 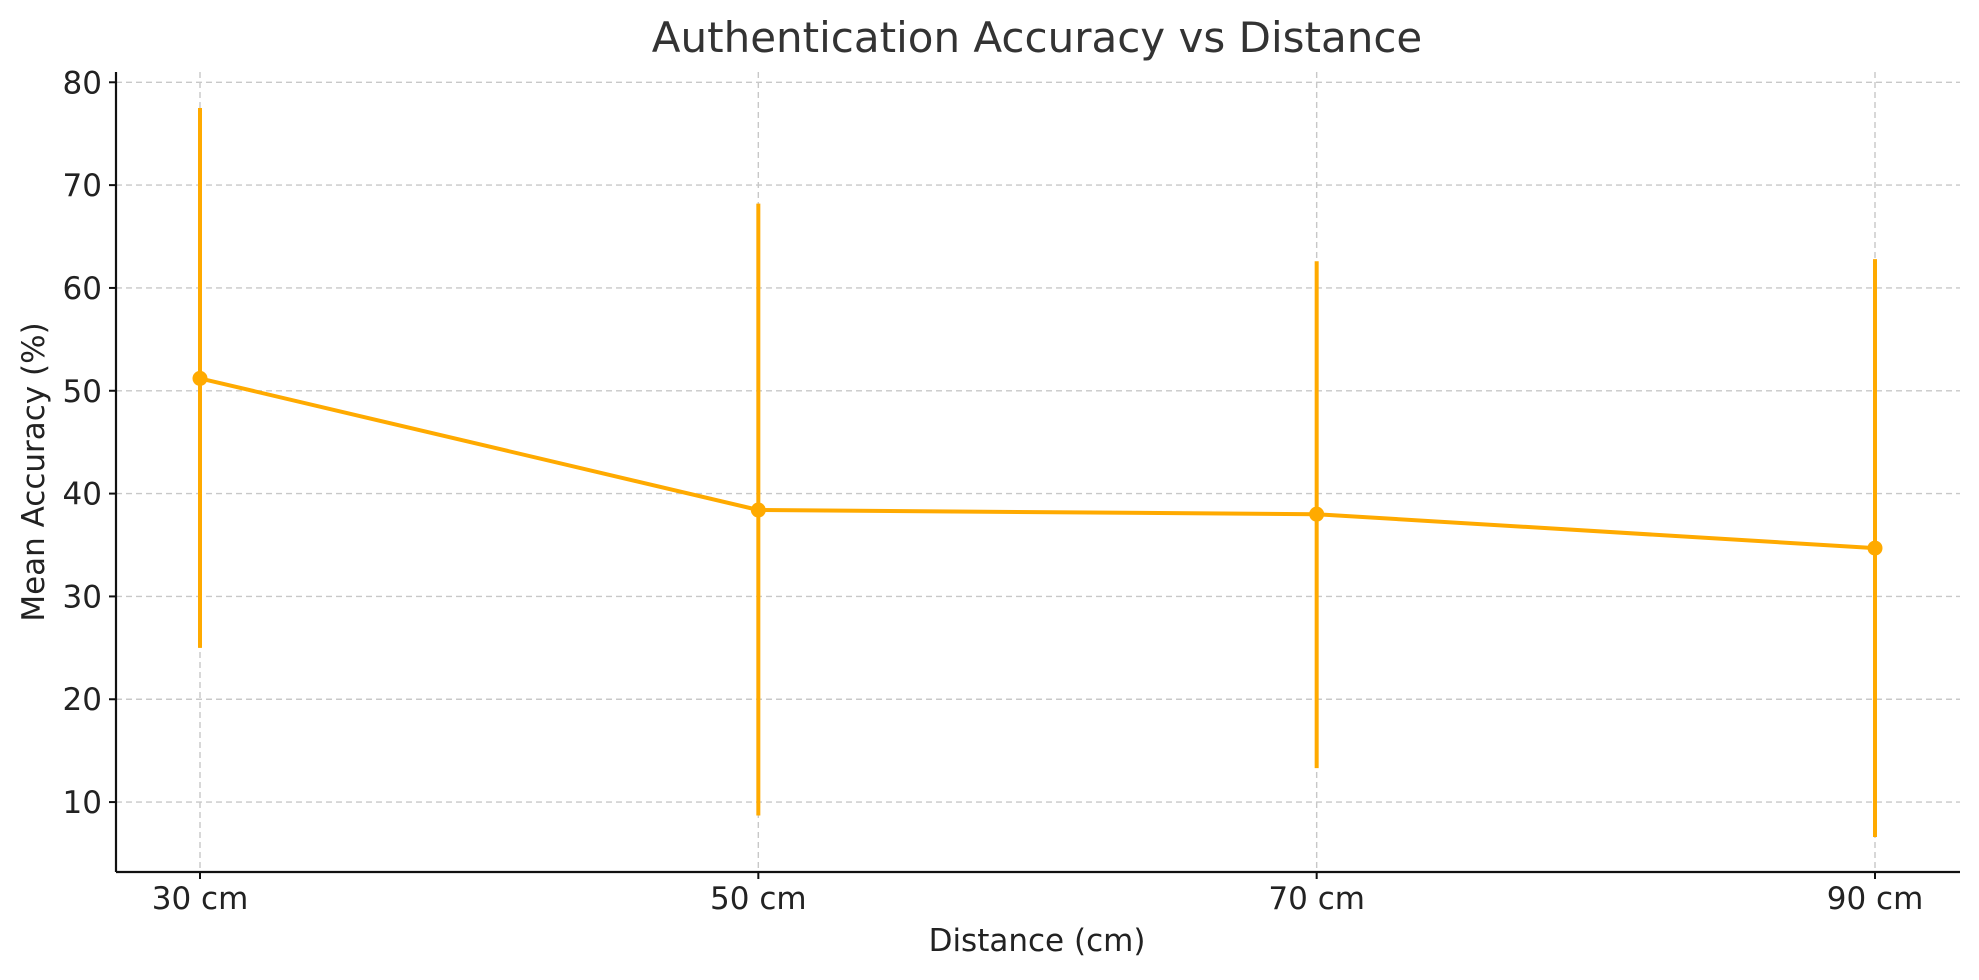 I want to click on chart-title: Authentication Accuracy vs Distance, so click(x=1037, y=37).